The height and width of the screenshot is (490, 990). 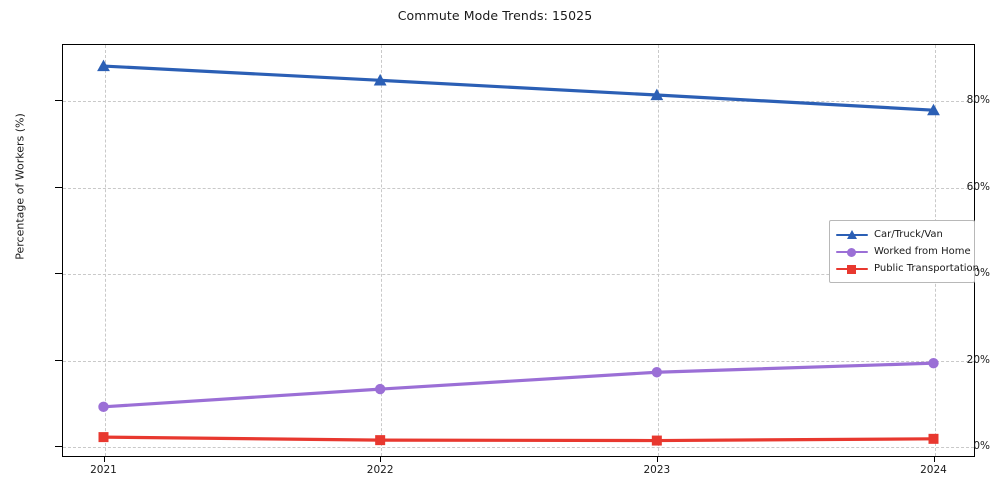 What do you see at coordinates (978, 186) in the screenshot?
I see `y-tick-label: 60%` at bounding box center [978, 186].